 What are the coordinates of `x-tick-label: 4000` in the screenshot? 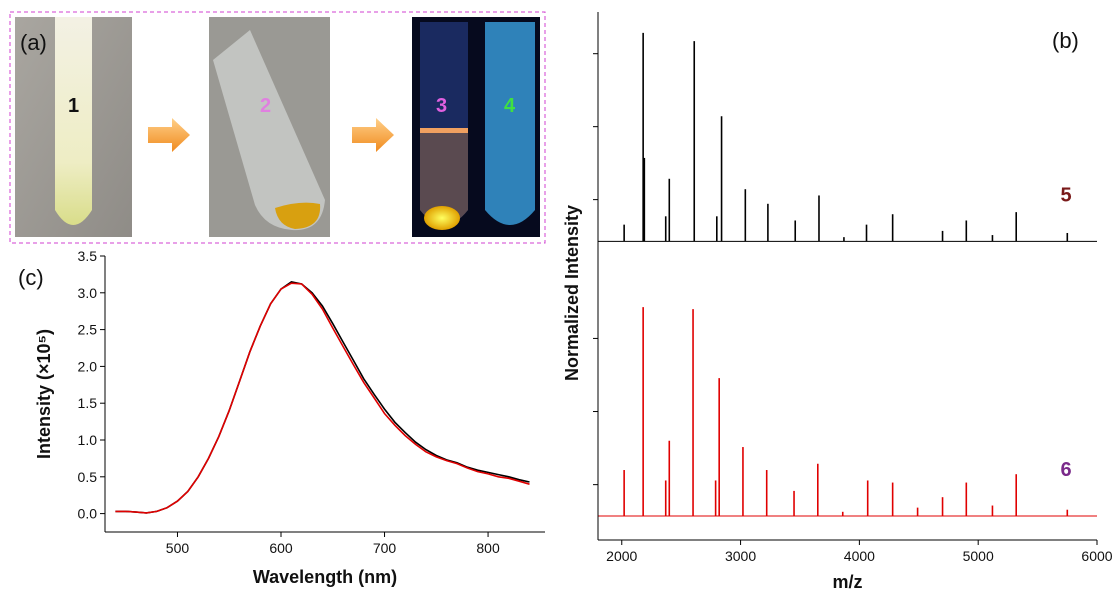 It's located at (859, 556).